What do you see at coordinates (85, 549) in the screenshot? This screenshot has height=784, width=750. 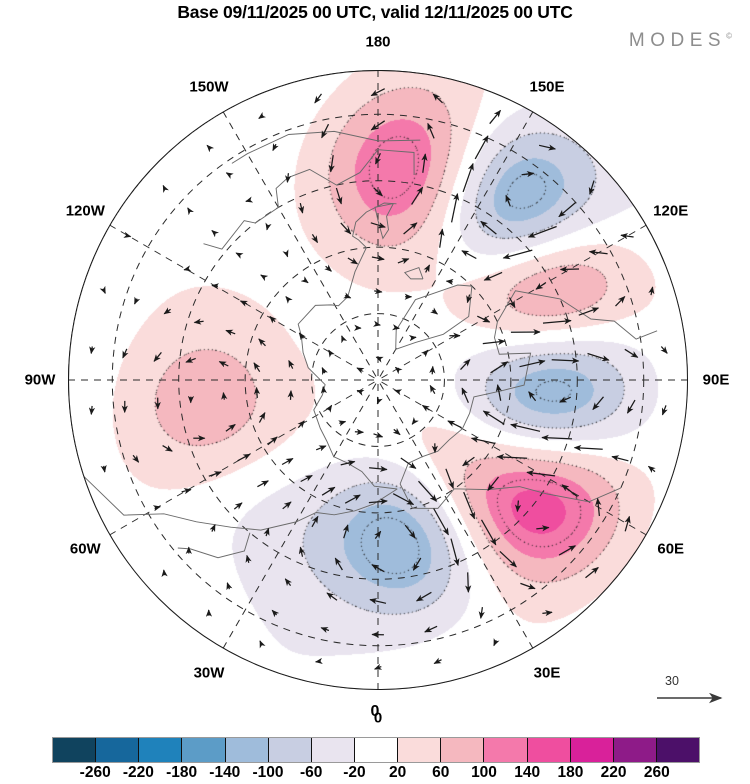 I see `longitude-label-60w: 60W` at bounding box center [85, 549].